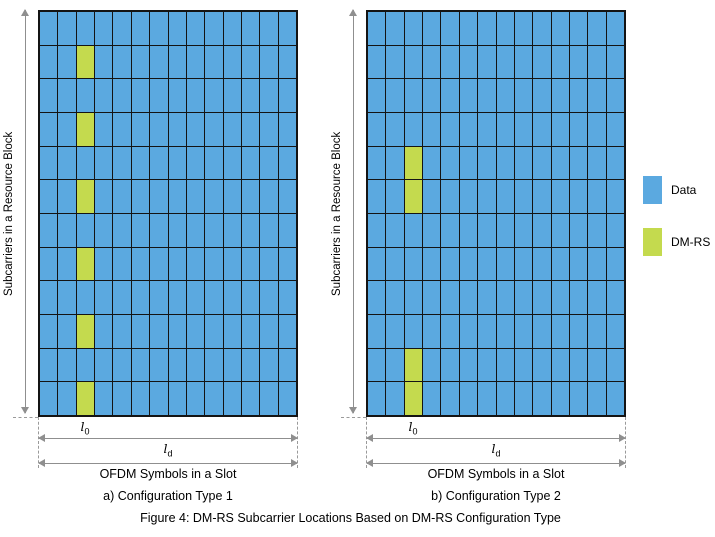  Describe the element at coordinates (38, 442) in the screenshot. I see `left-extent-dash` at that location.